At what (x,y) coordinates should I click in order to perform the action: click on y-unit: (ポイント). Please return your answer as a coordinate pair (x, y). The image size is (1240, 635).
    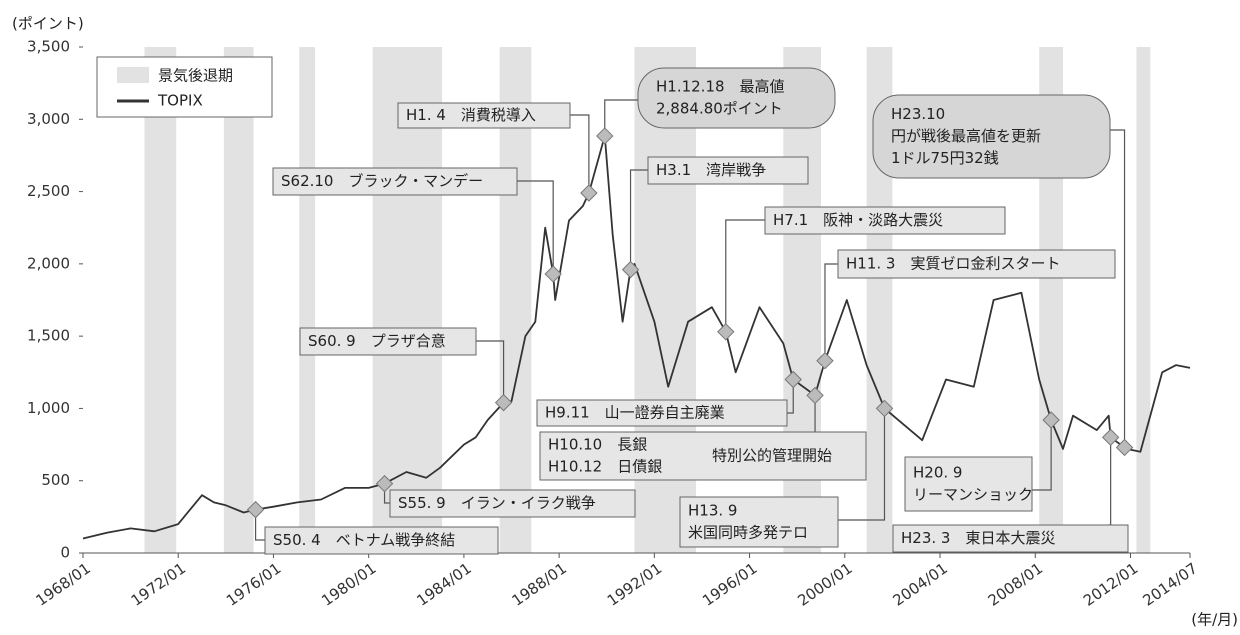
    Looking at the image, I should click on (48, 24).